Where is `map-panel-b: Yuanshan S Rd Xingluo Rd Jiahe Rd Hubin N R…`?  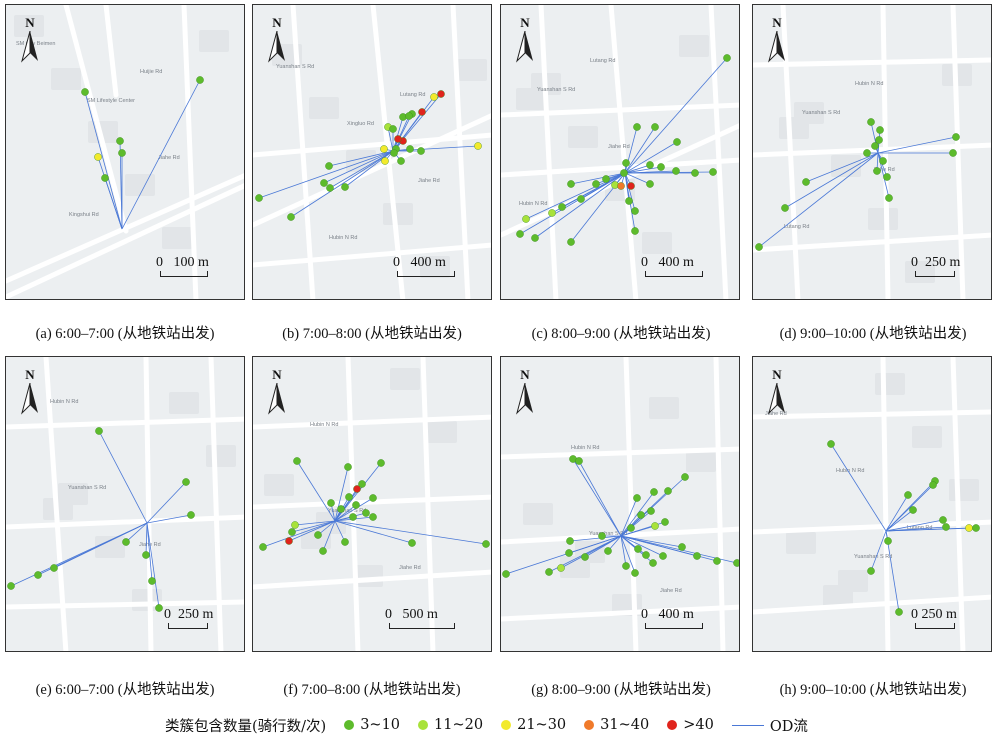 map-panel-b: Yuanshan S Rd Xingluo Rd Jiahe Rd Hubin N R… is located at coordinates (372, 152).